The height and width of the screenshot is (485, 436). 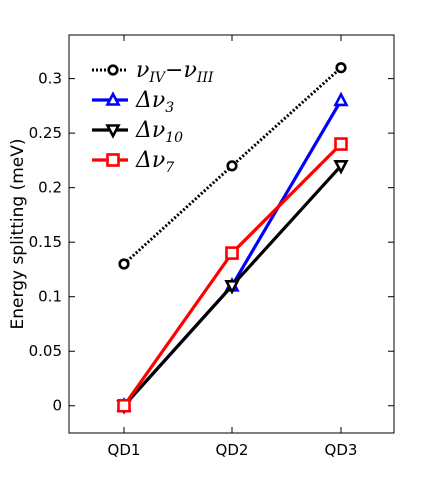 What do you see at coordinates (154, 162) in the screenshot?
I see `legend-label: Δν7` at bounding box center [154, 162].